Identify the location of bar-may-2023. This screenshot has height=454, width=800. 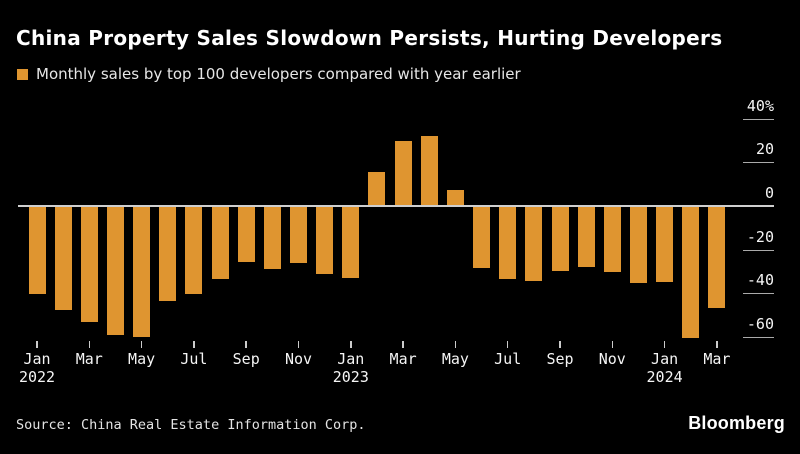
(455, 197).